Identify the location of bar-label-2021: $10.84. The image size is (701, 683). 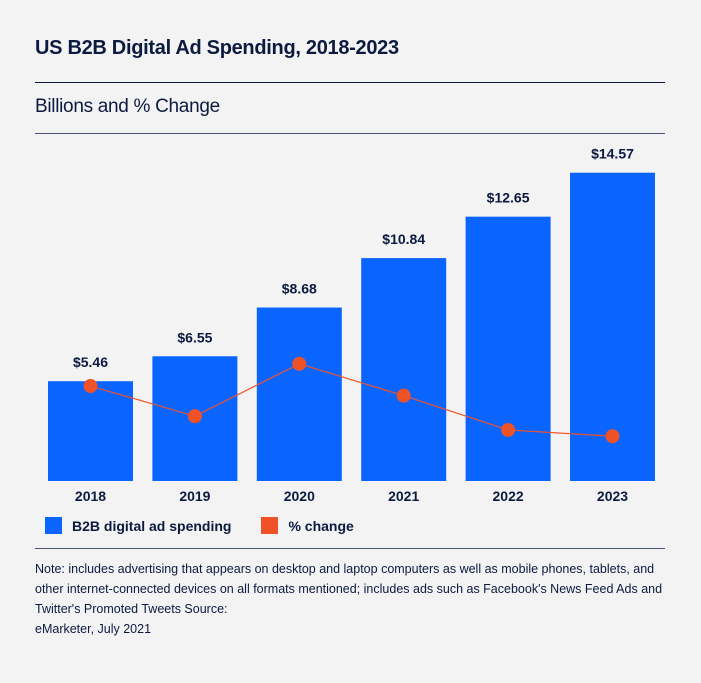
(403, 239).